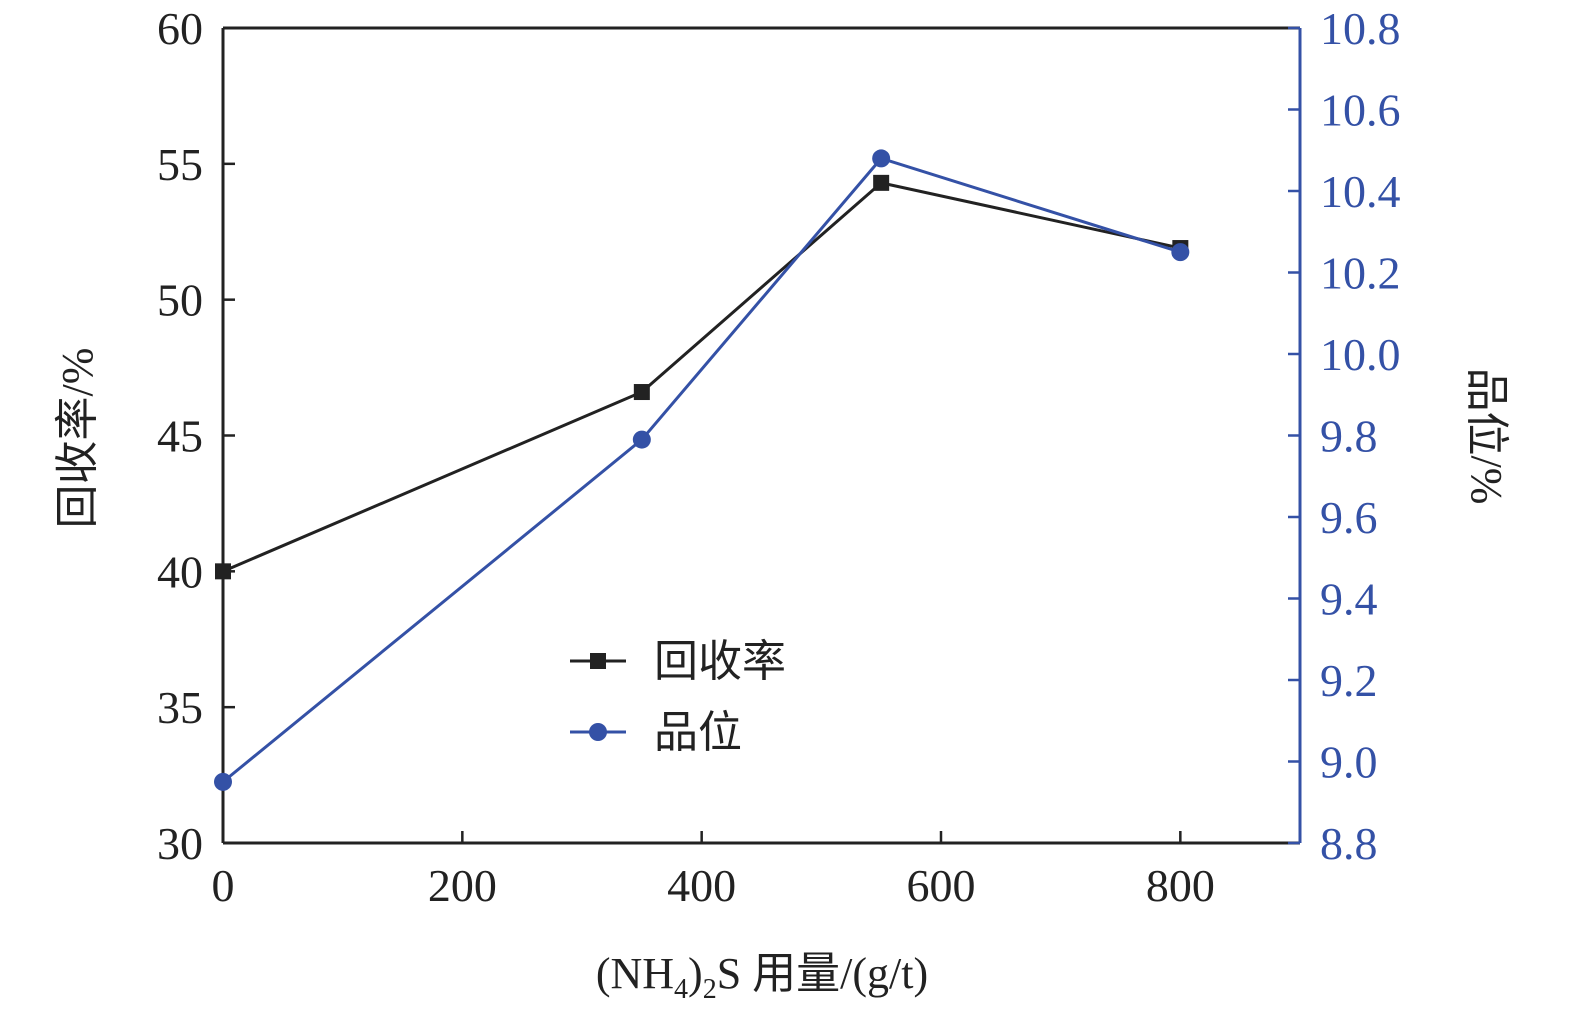  I want to click on y-right-tick-label: 9.2, so click(1349, 680).